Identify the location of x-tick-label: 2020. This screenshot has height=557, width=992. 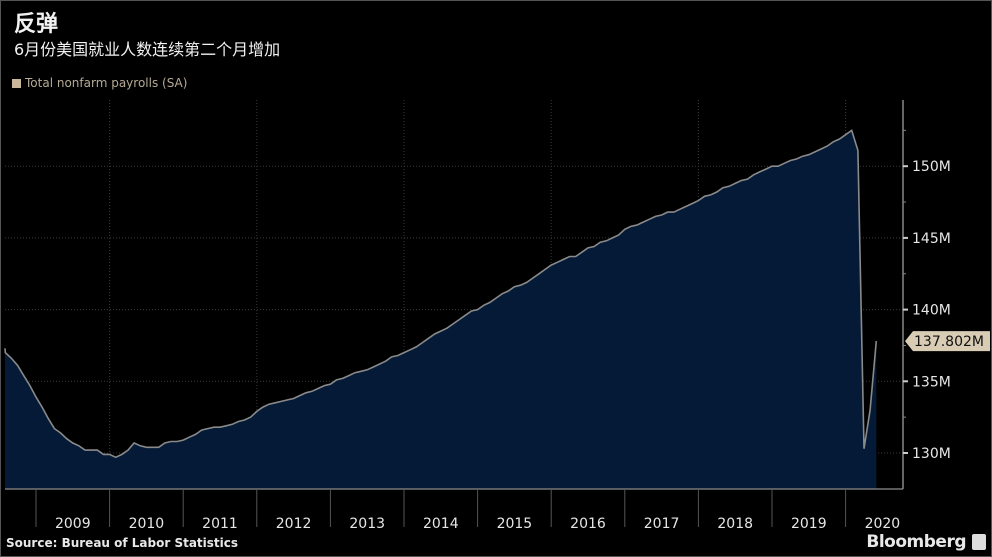
(883, 524).